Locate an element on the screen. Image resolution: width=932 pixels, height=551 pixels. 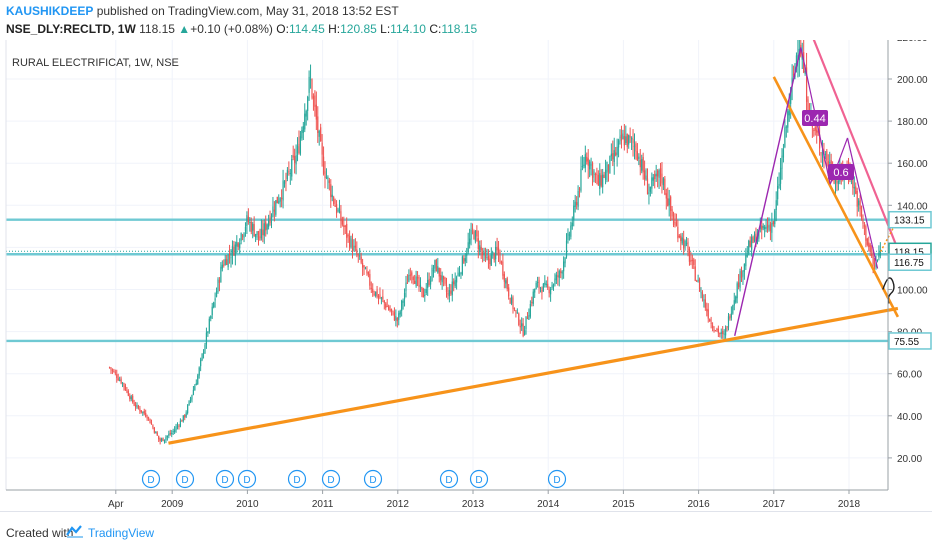
fib-badge-06: 0.6 is located at coordinates (841, 172).